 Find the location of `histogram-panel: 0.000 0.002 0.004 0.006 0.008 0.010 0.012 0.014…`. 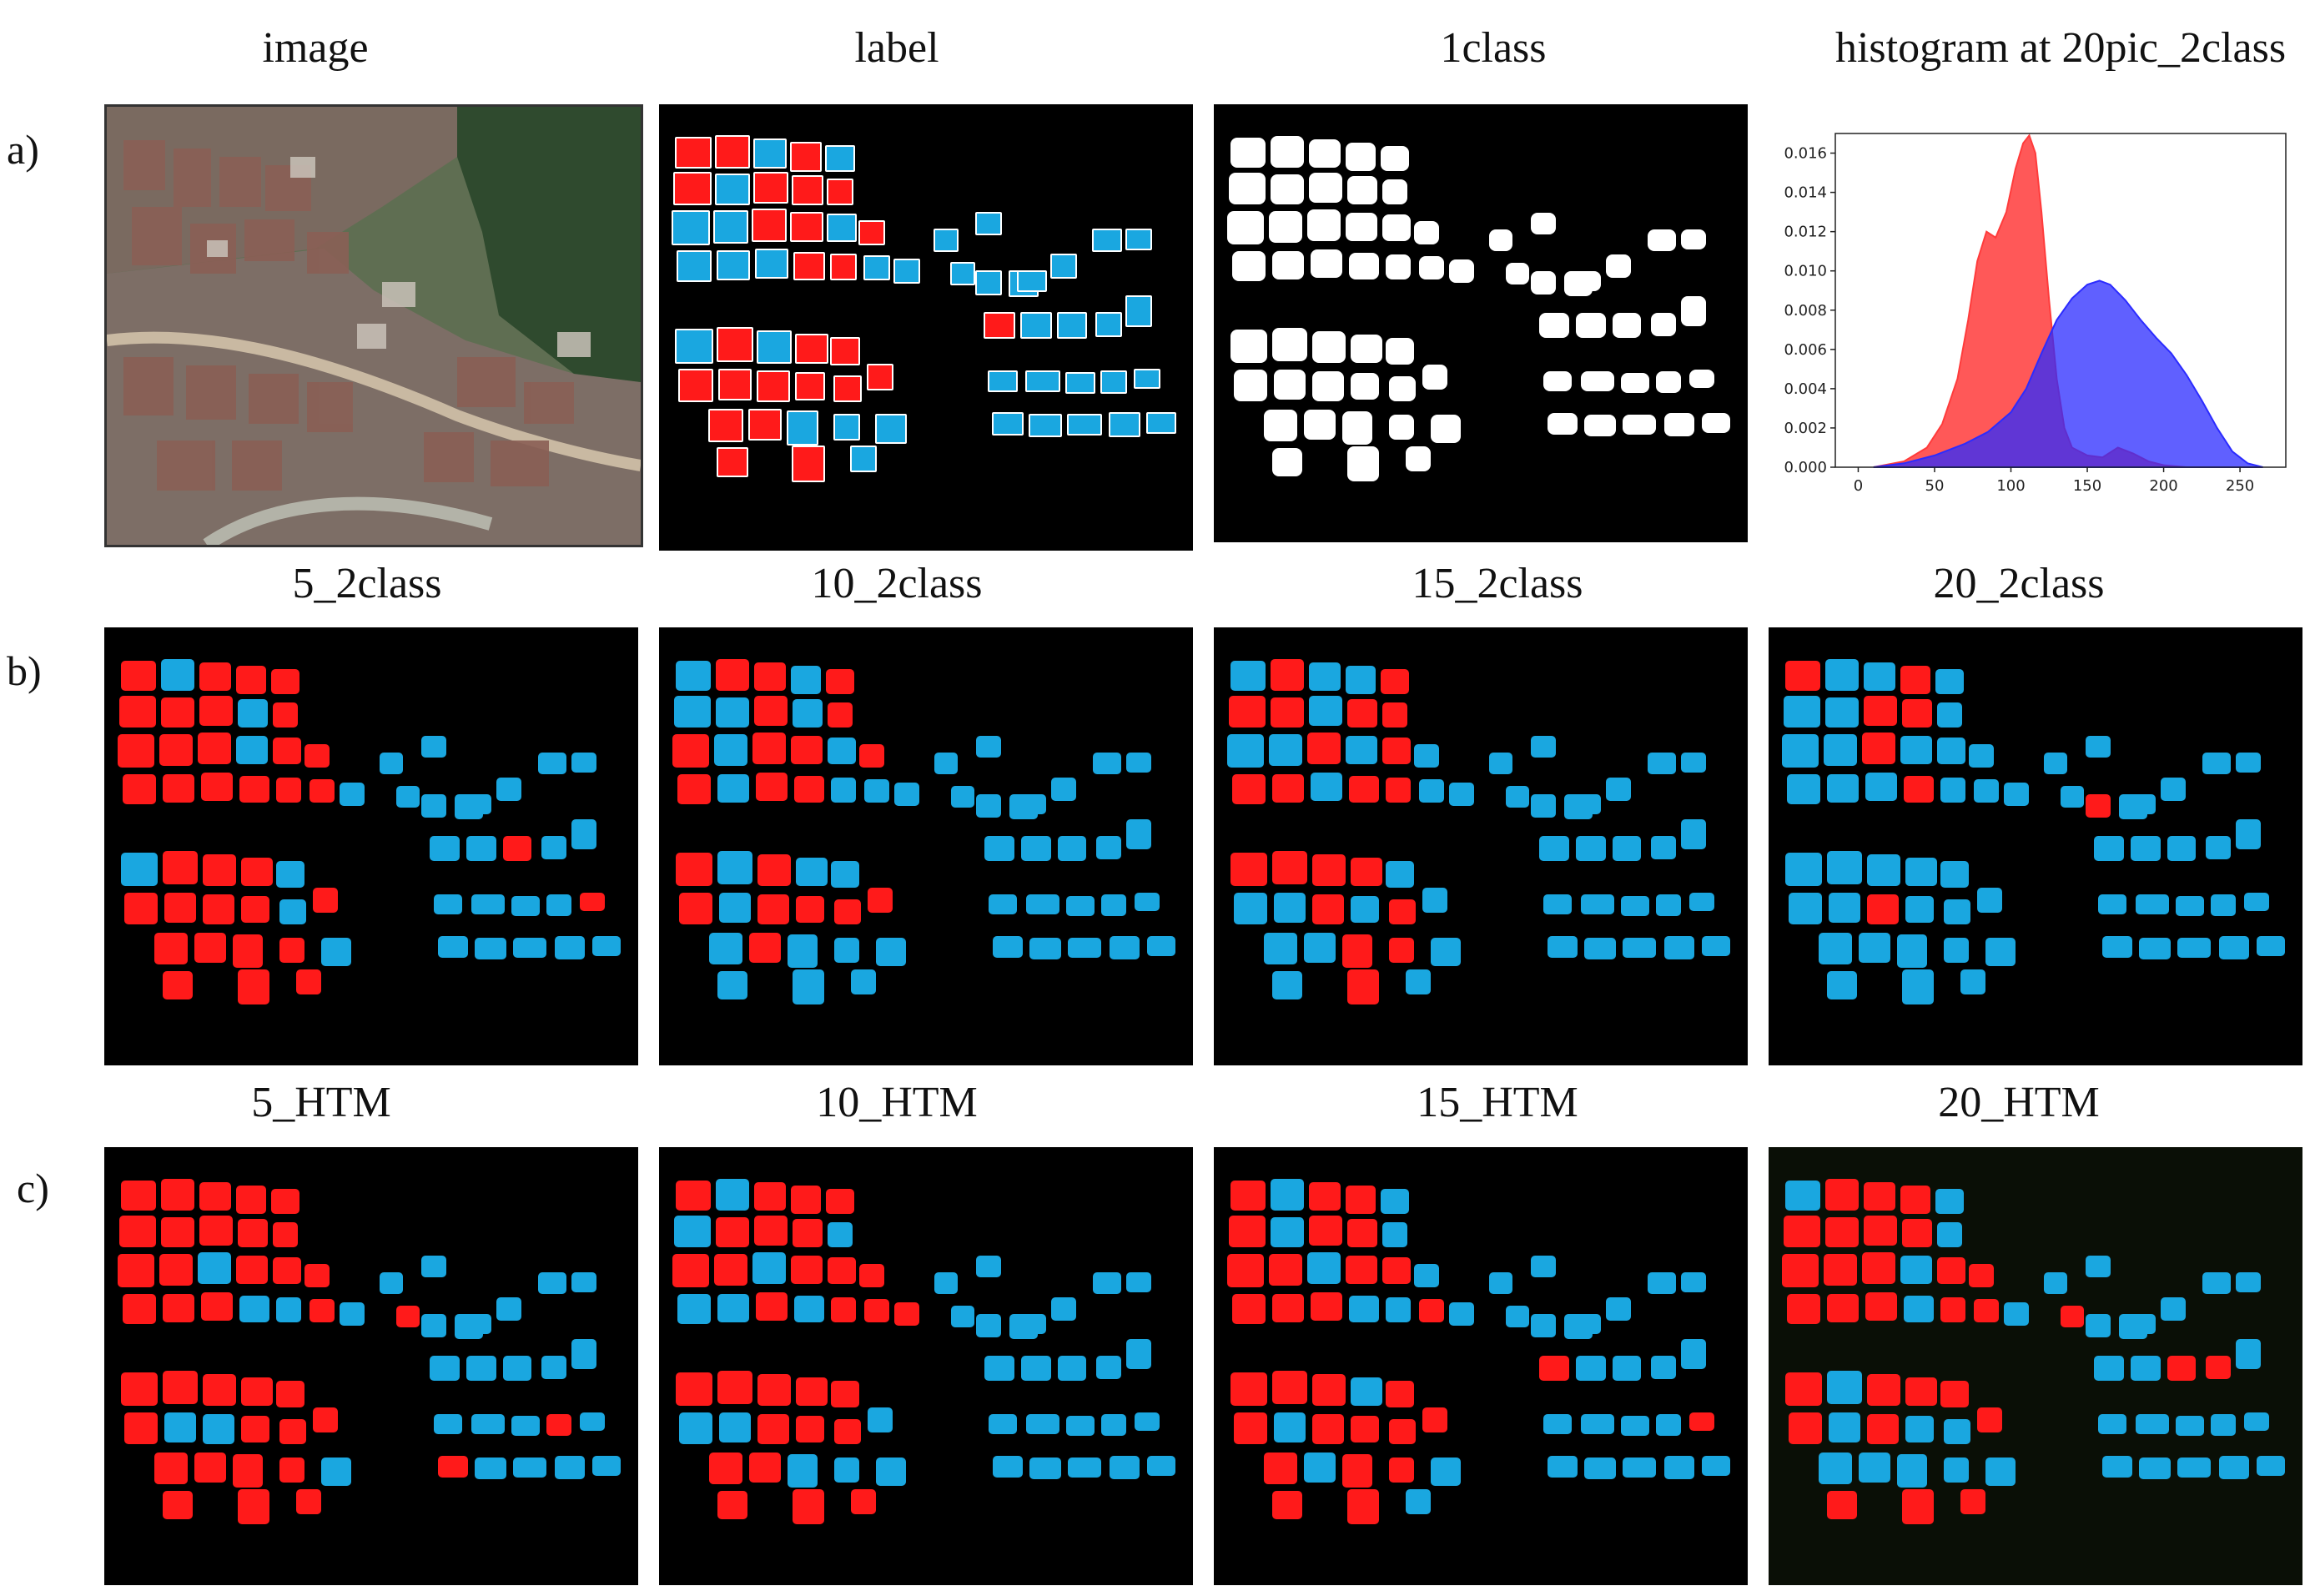

histogram-panel: 0.000 0.002 0.004 0.006 0.008 0.010 0.012 0.014… is located at coordinates (2036, 321).